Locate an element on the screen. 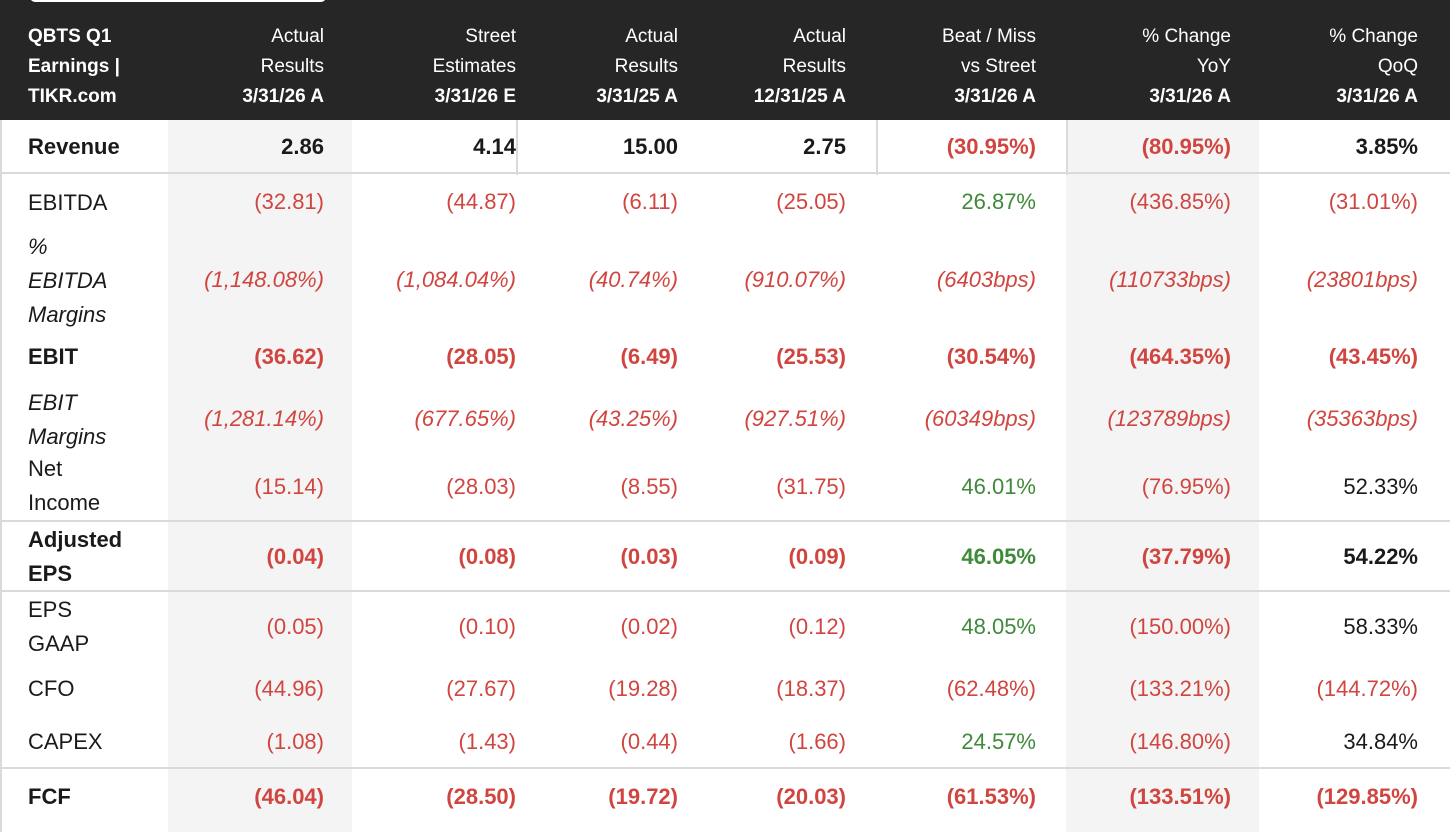 This screenshot has width=1450, height=832. header-tab-pill is located at coordinates (178, 1).